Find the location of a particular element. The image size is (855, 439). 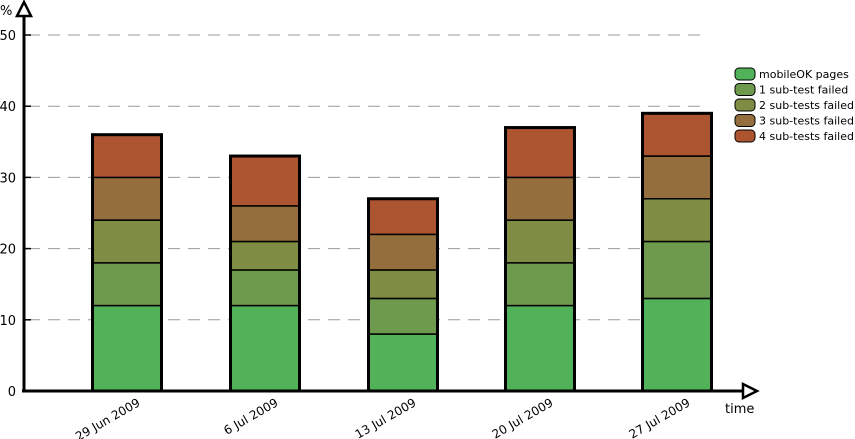

legend-label: mobileOK pages is located at coordinates (804, 74).